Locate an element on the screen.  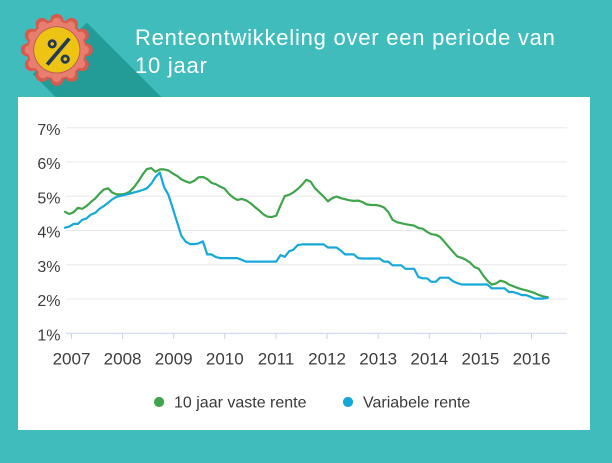
svg-text: 2% is located at coordinates (48, 301).